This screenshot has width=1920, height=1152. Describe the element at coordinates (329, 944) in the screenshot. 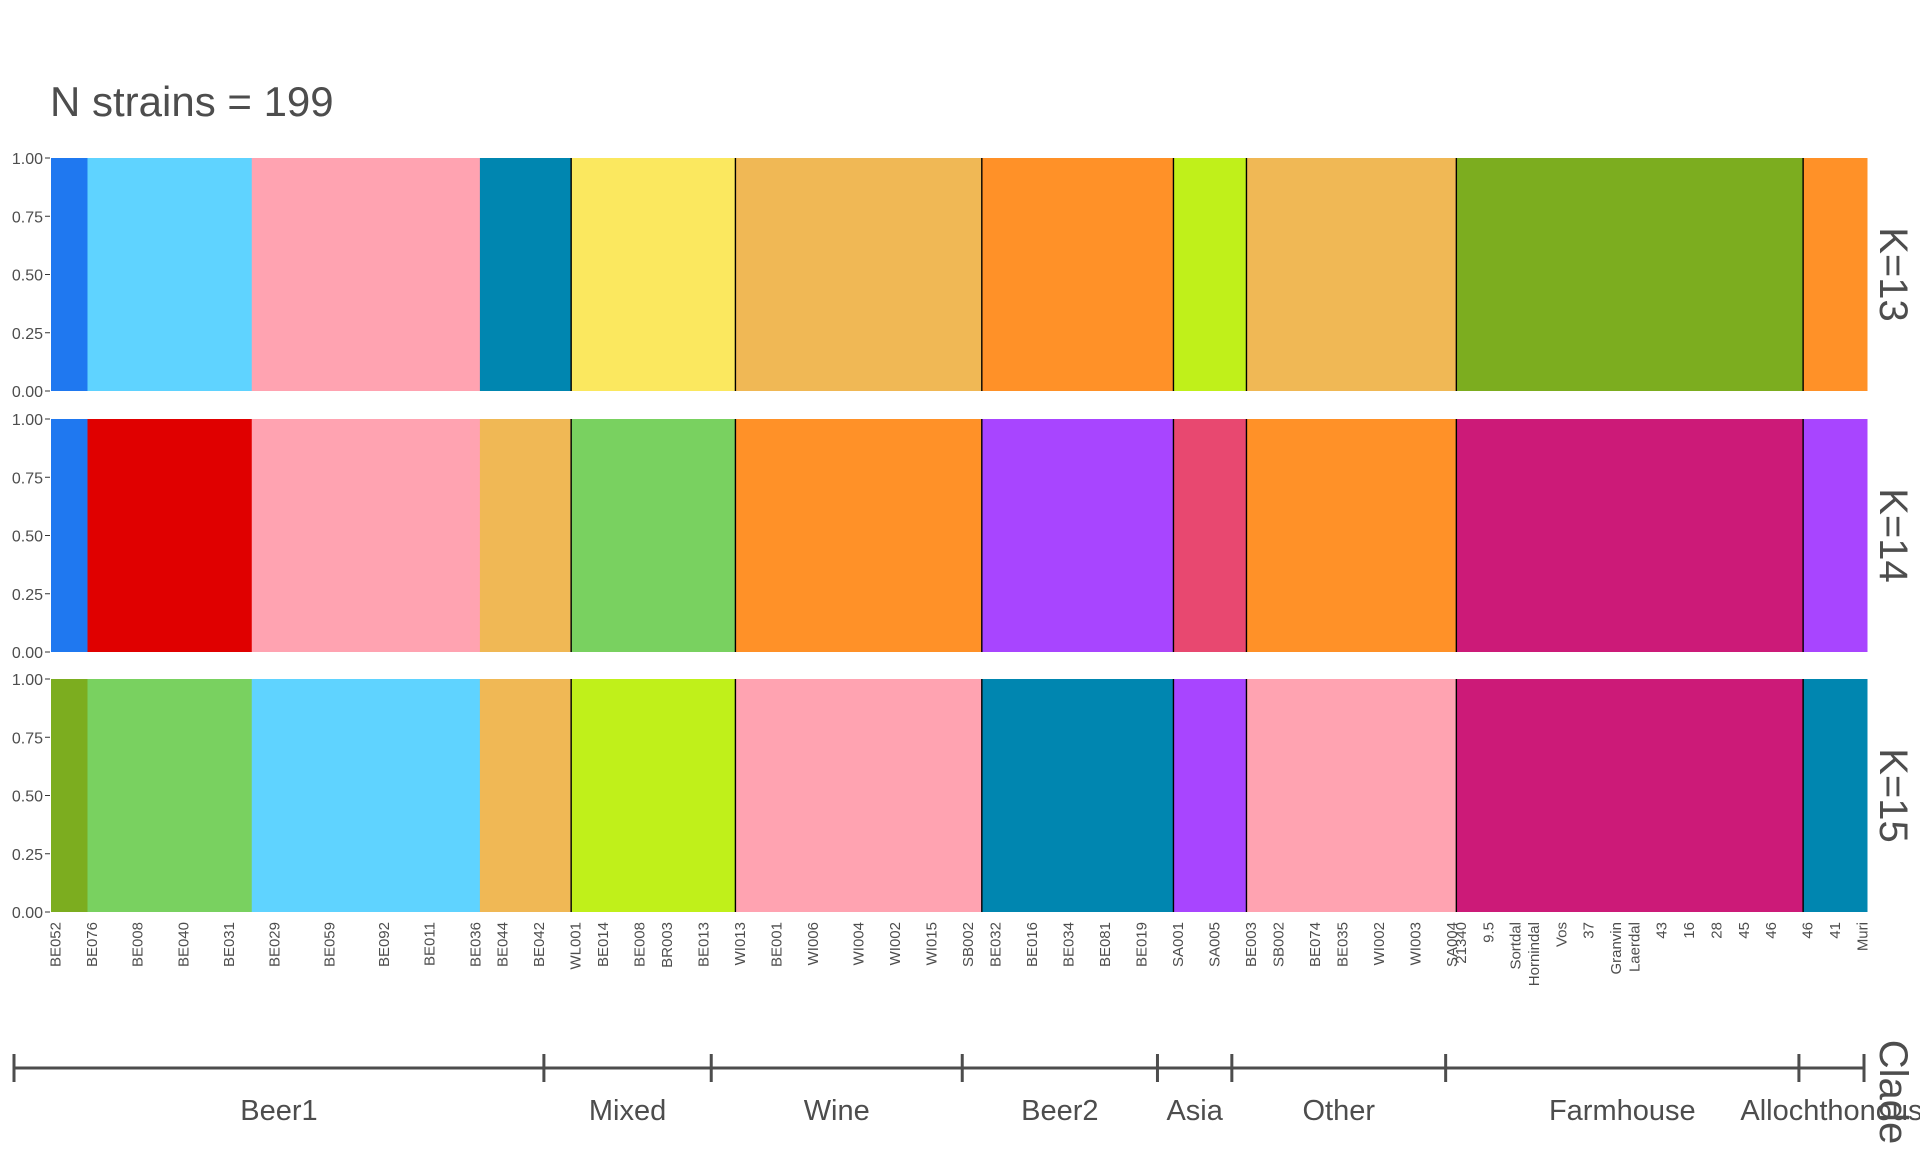

I see `strain-label: BE059` at that location.